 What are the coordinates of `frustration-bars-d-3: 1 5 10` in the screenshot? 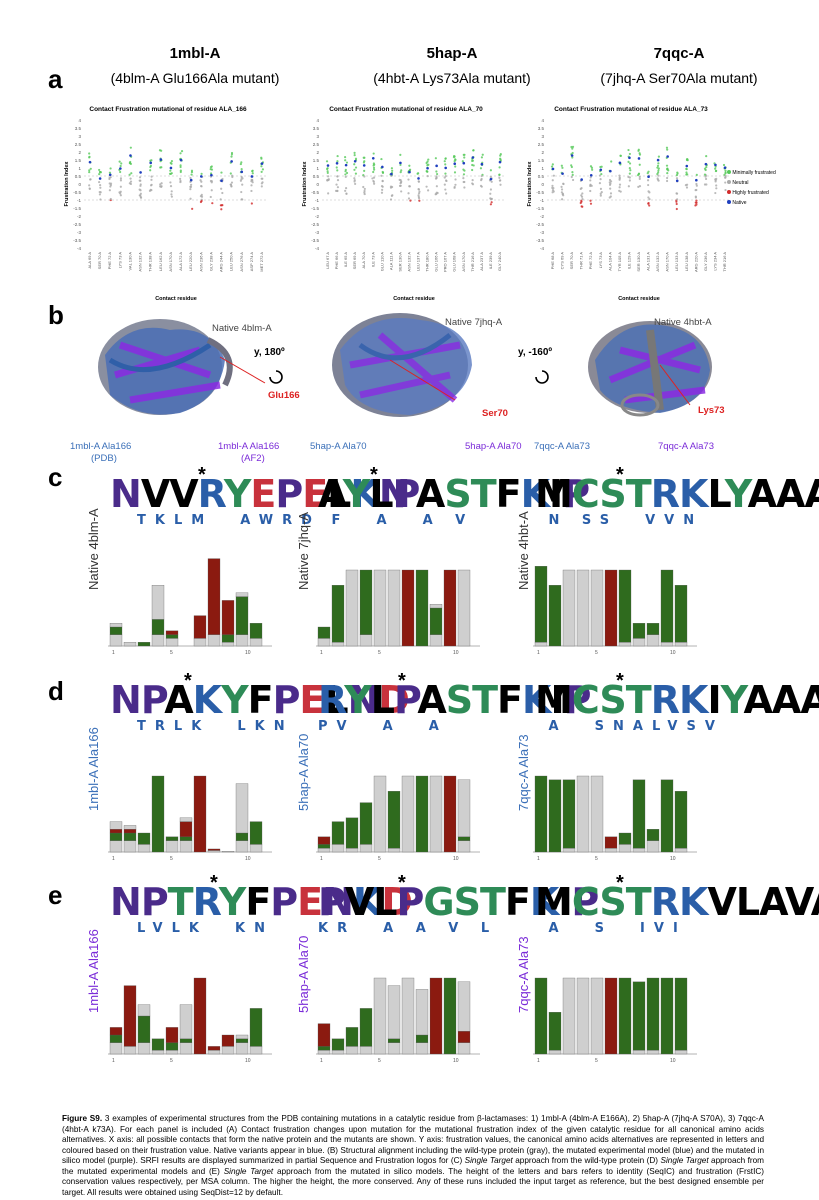 It's located at (615, 818).